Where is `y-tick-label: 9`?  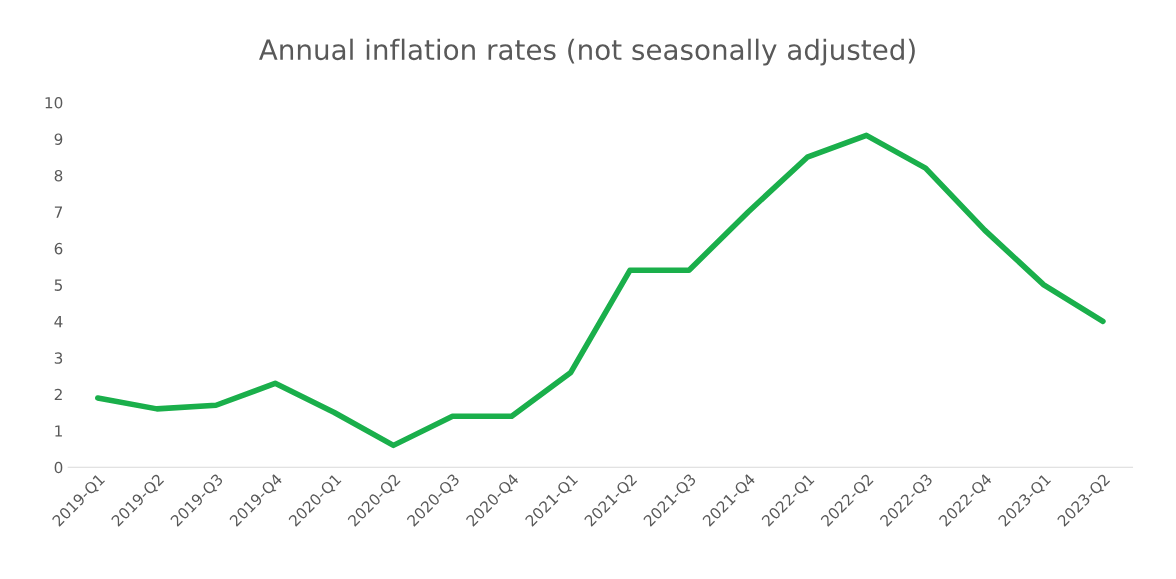 y-tick-label: 9 is located at coordinates (58, 139).